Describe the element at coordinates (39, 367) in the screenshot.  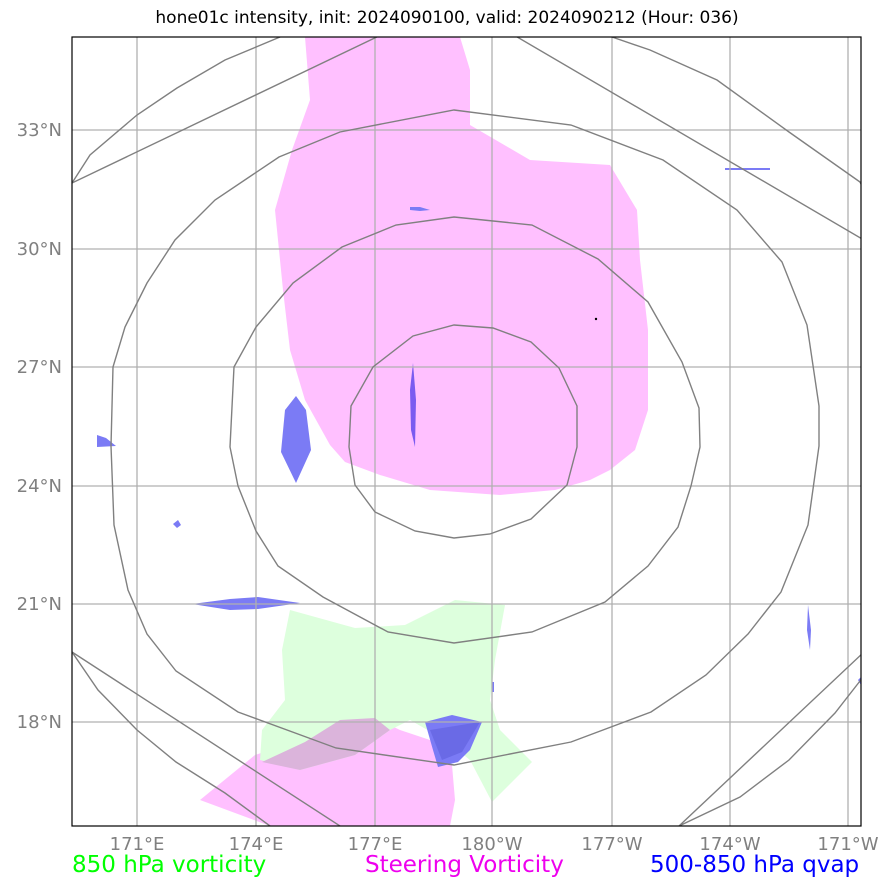
I see `lat-label: 27°N` at that location.